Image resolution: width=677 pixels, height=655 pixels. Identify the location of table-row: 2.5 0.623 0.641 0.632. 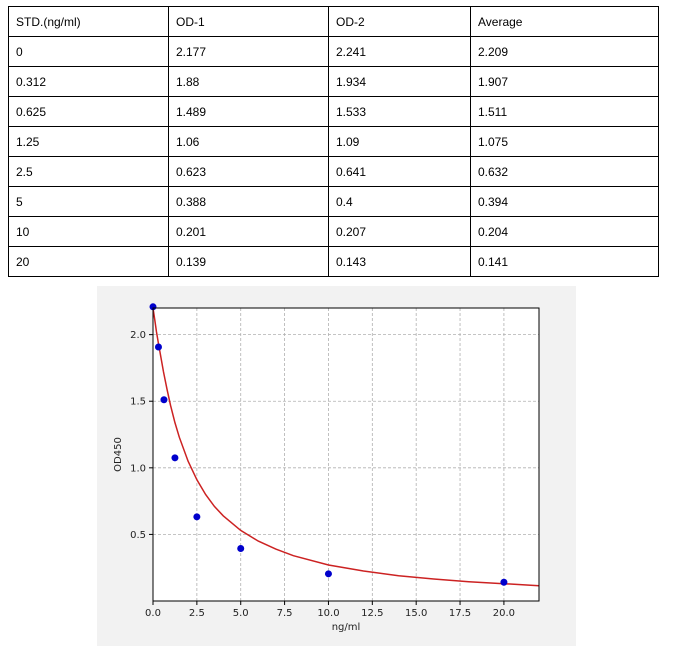
(333, 171).